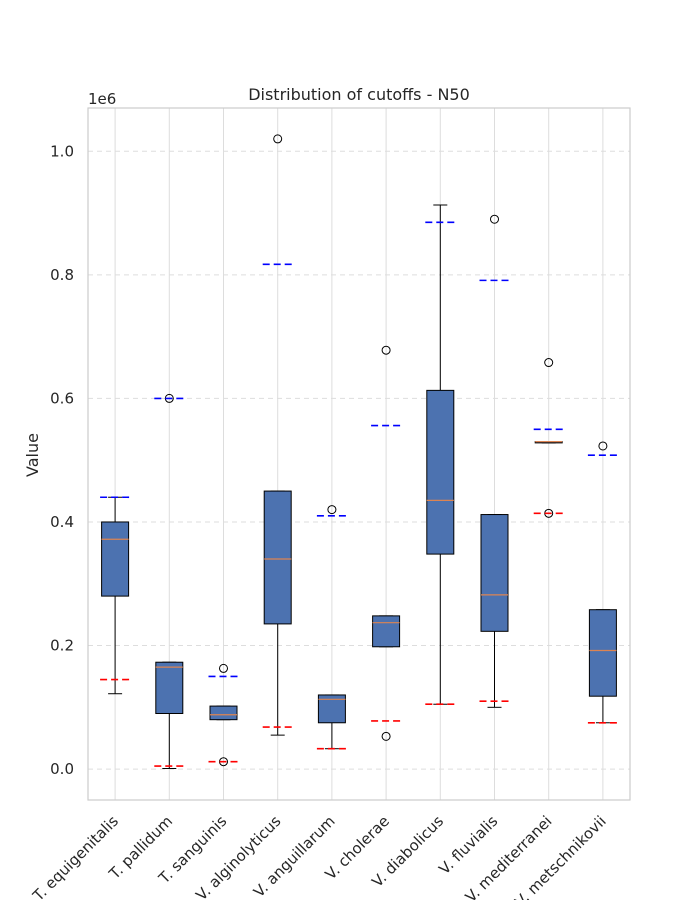  What do you see at coordinates (62, 398) in the screenshot?
I see `y-tick-label: 0.6` at bounding box center [62, 398].